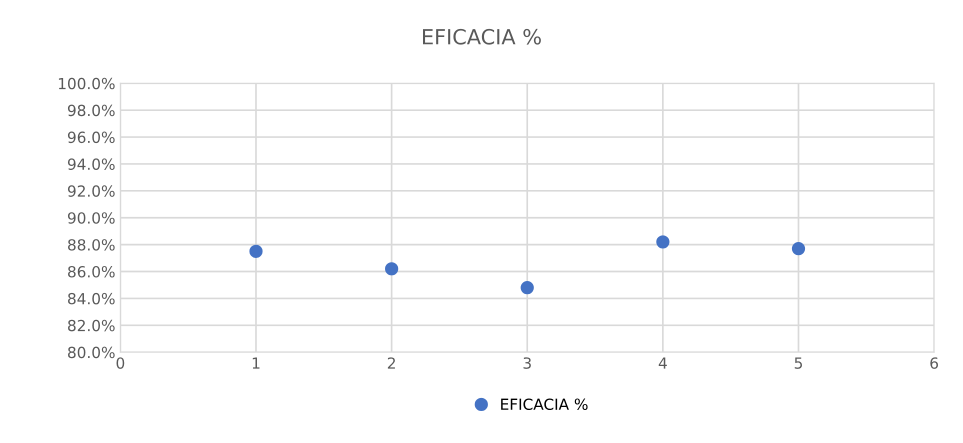  I want to click on y-tick-label: 84.0%, so click(91, 298).